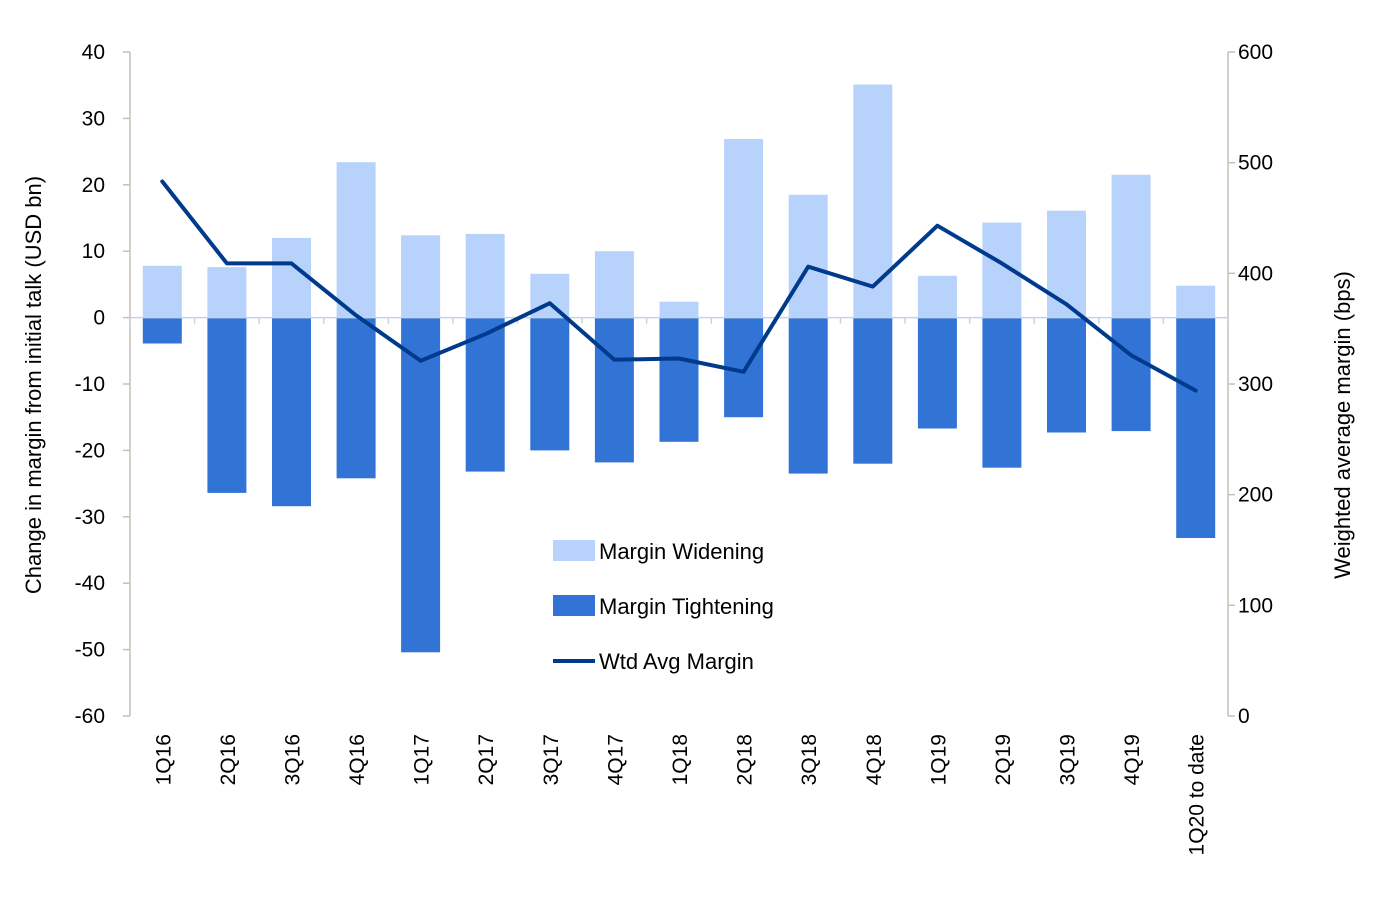  Describe the element at coordinates (357, 759) in the screenshot. I see `x-tick-label-3: 4Q16` at that location.